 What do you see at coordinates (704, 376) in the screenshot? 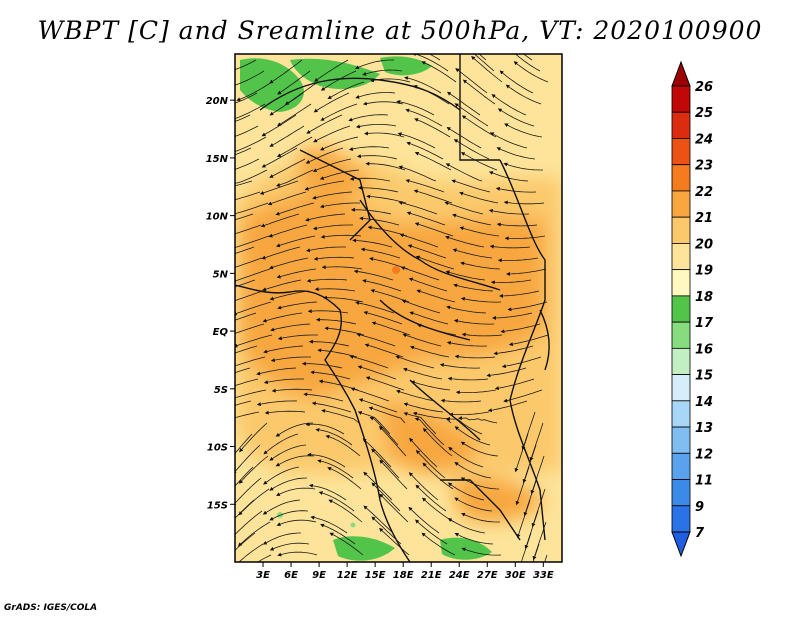
I see `colorbar-label: 15` at bounding box center [704, 376].